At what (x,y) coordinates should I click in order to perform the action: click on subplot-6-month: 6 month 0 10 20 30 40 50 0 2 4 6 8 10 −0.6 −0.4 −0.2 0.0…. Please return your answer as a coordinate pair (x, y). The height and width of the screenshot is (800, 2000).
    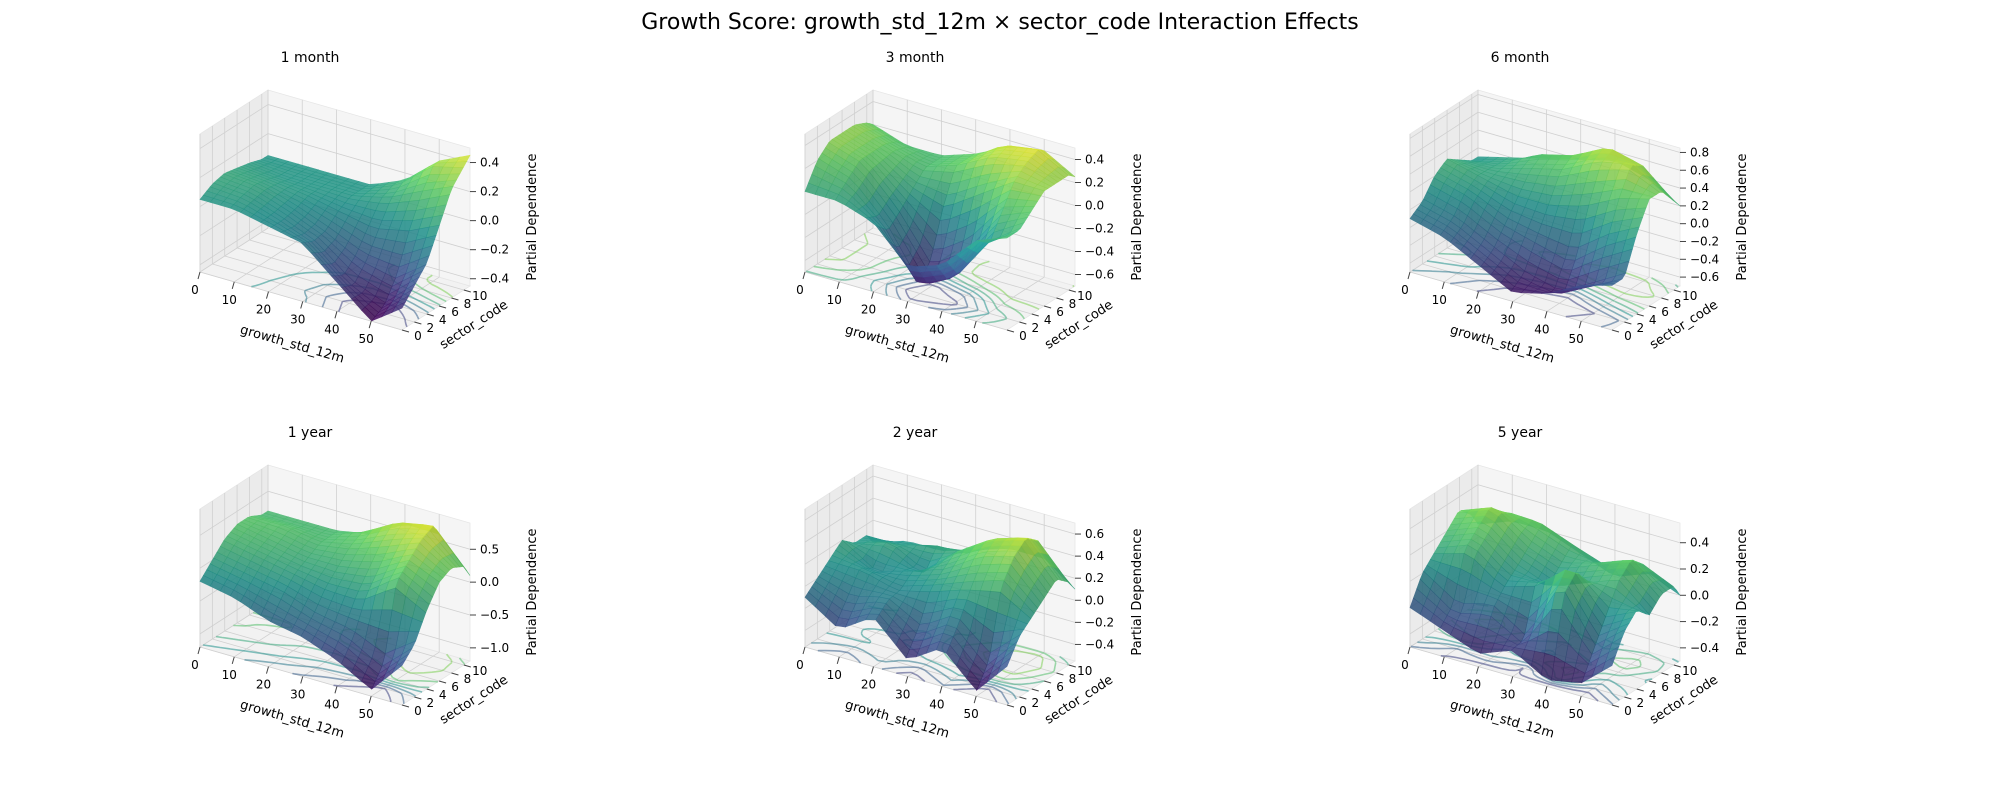
    Looking at the image, I should click on (1540, 220).